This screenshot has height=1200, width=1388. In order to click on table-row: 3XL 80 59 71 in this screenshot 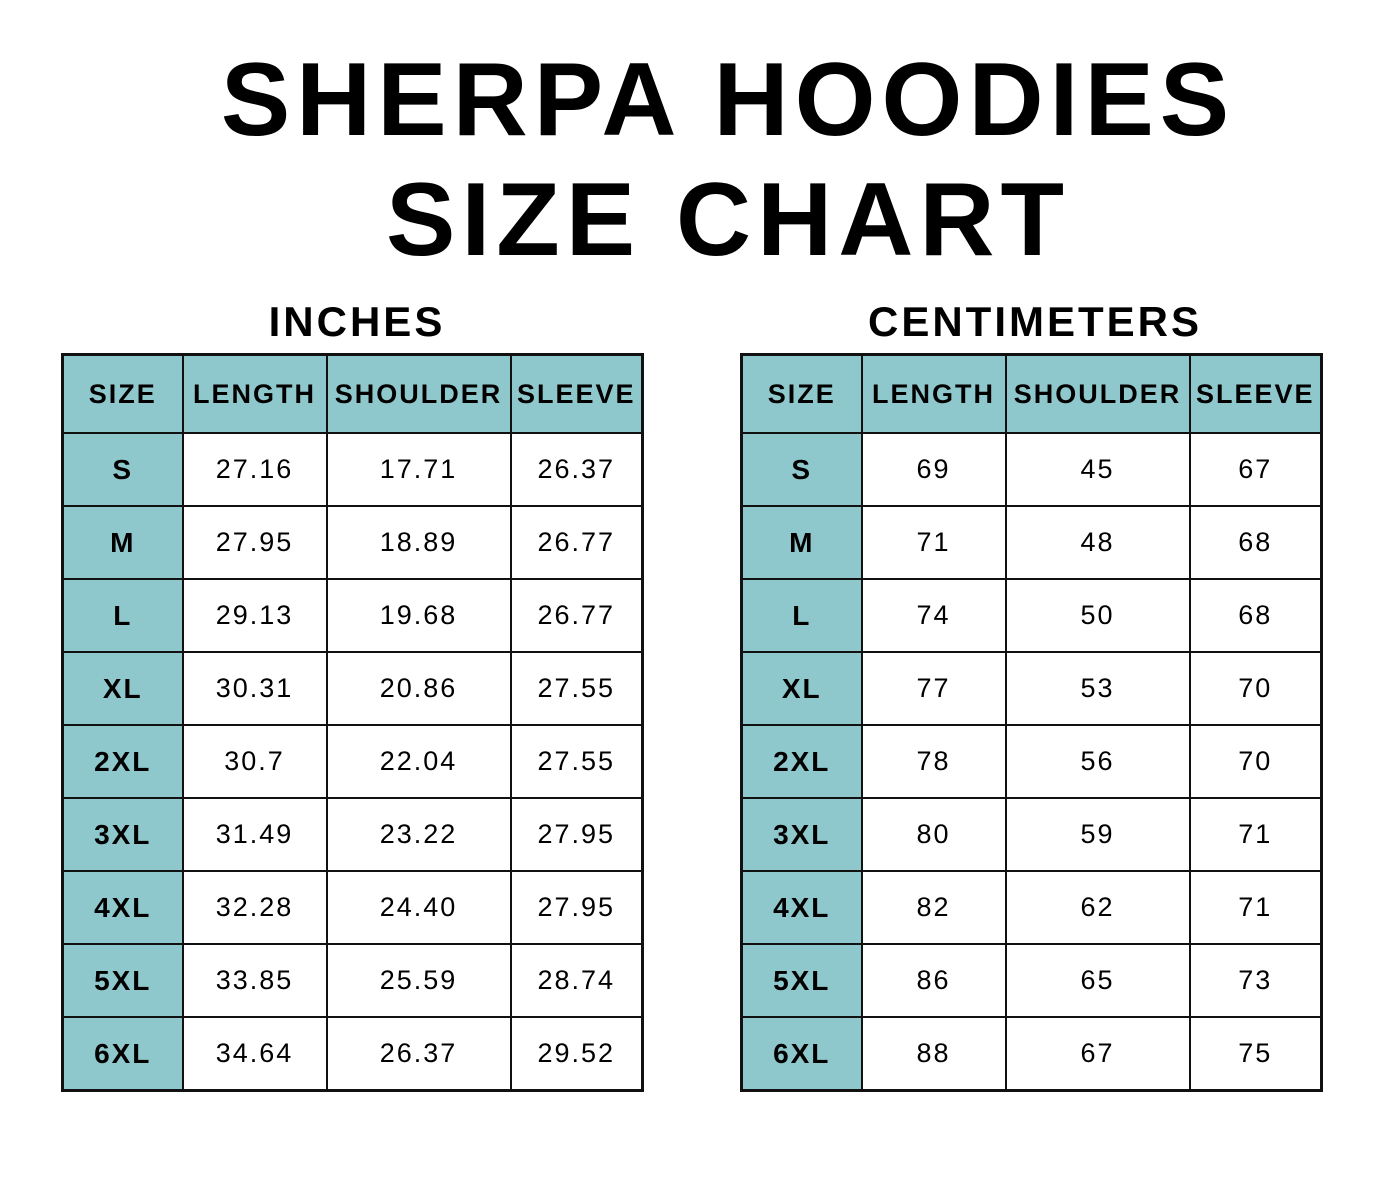, I will do `click(1031, 834)`.